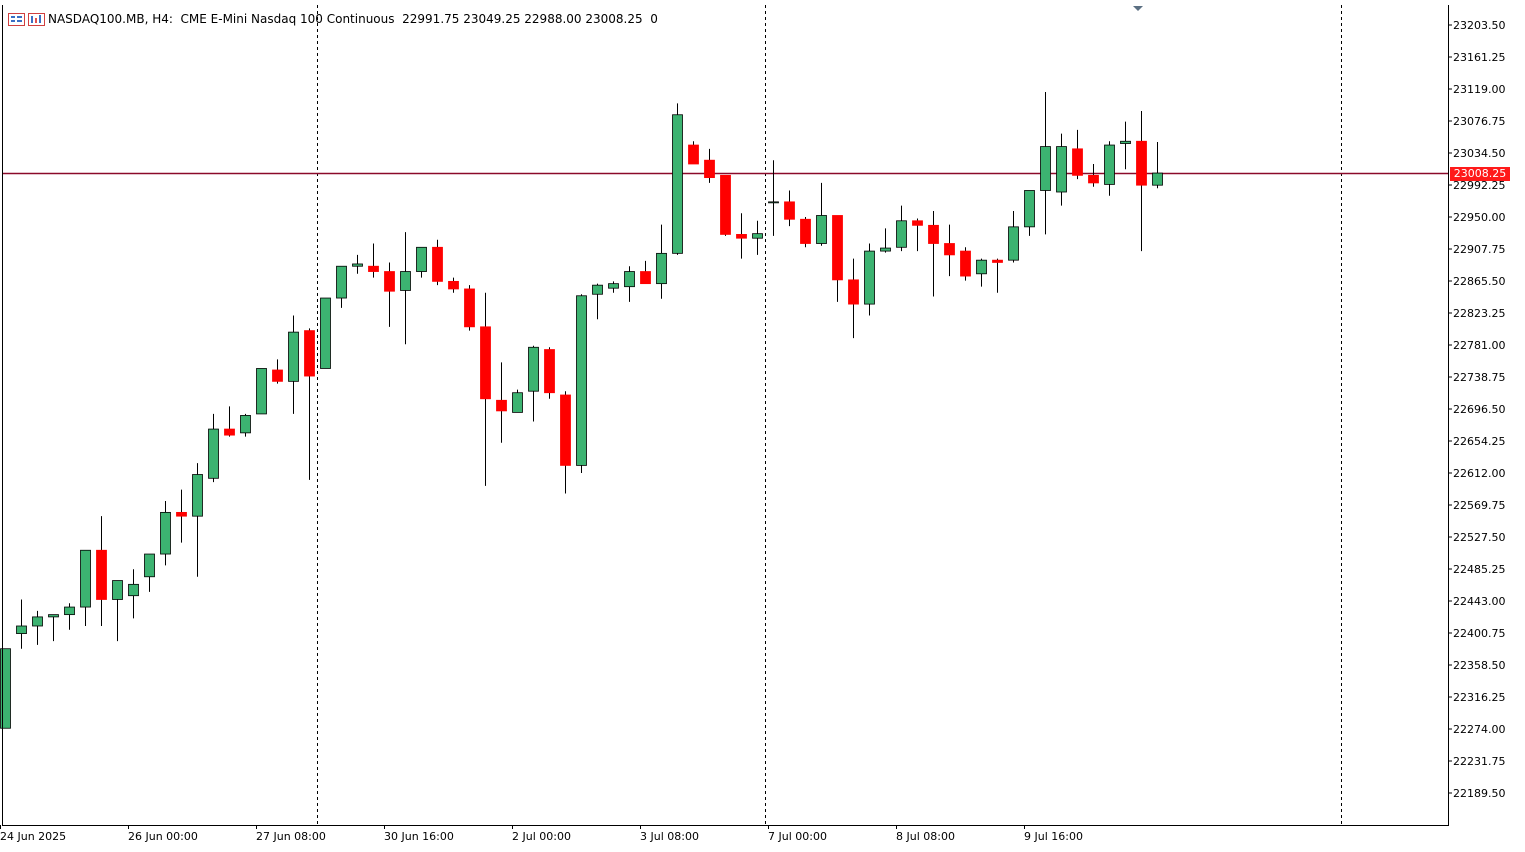 This screenshot has height=852, width=1525. Describe the element at coordinates (1479, 89) in the screenshot. I see `y-tick-label: 23119.00` at that location.